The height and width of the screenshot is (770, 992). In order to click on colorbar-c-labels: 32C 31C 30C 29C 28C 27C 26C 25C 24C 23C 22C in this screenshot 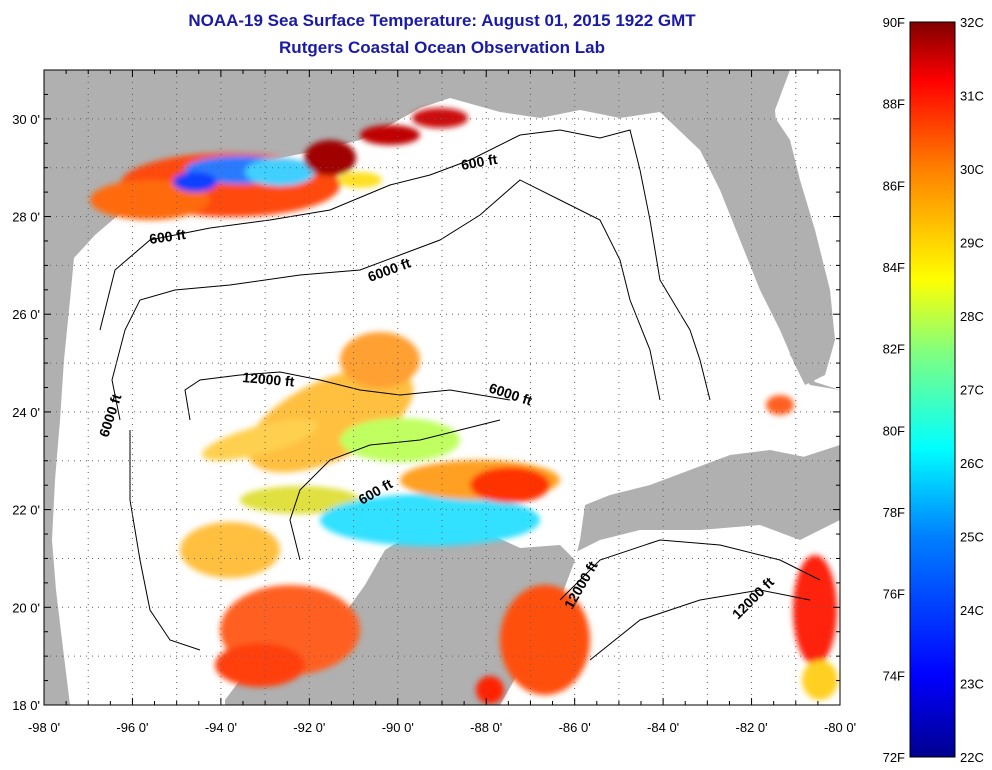, I will do `click(972, 390)`.